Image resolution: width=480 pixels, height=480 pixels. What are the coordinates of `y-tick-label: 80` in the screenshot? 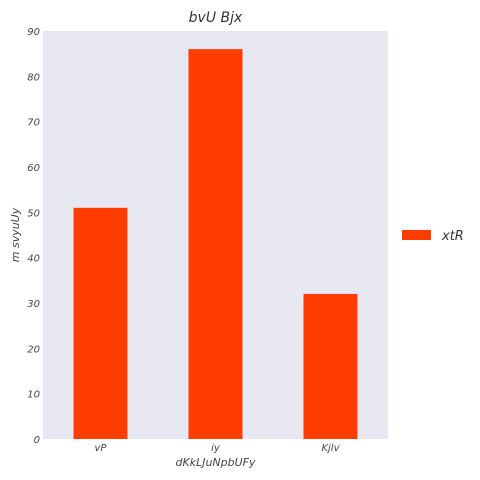 It's located at (33, 77).